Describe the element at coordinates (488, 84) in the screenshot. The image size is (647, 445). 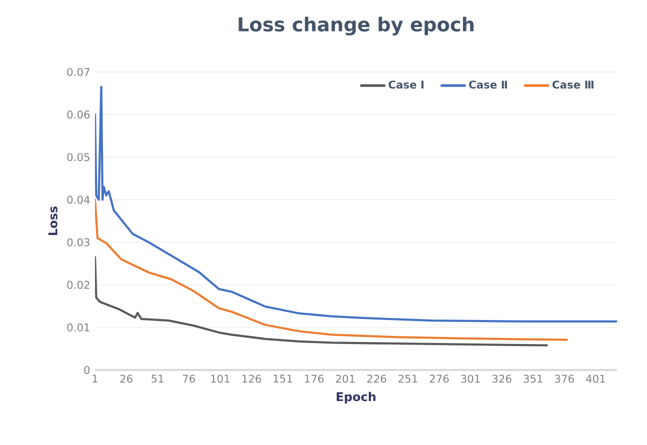
I see `legend-label: Case Ⅱ` at that location.